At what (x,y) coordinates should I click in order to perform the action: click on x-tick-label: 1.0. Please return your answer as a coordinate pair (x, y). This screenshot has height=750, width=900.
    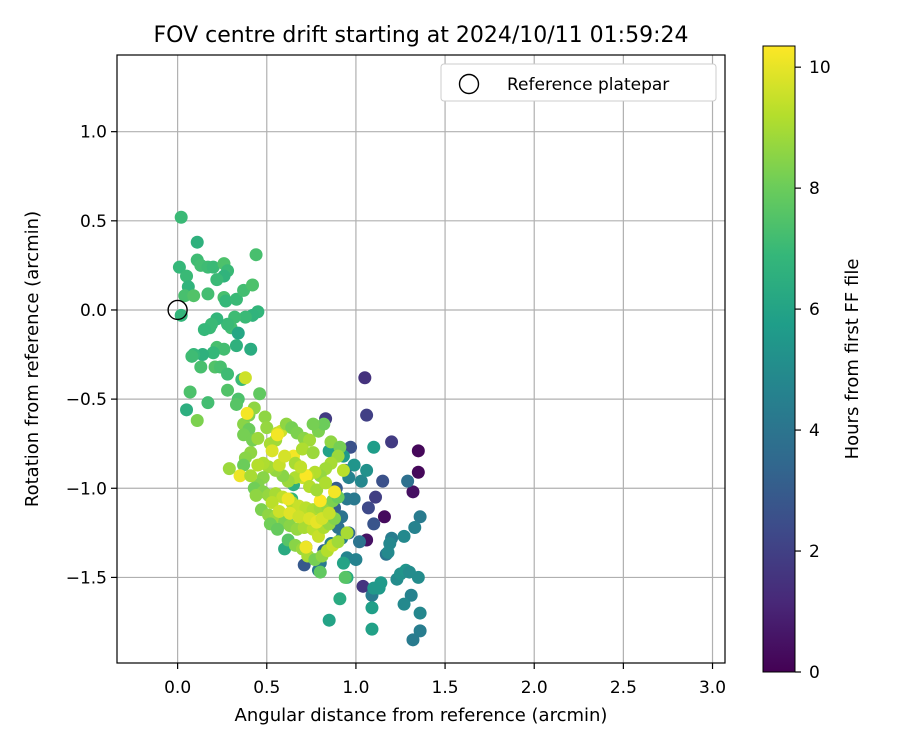
    Looking at the image, I should click on (355, 688).